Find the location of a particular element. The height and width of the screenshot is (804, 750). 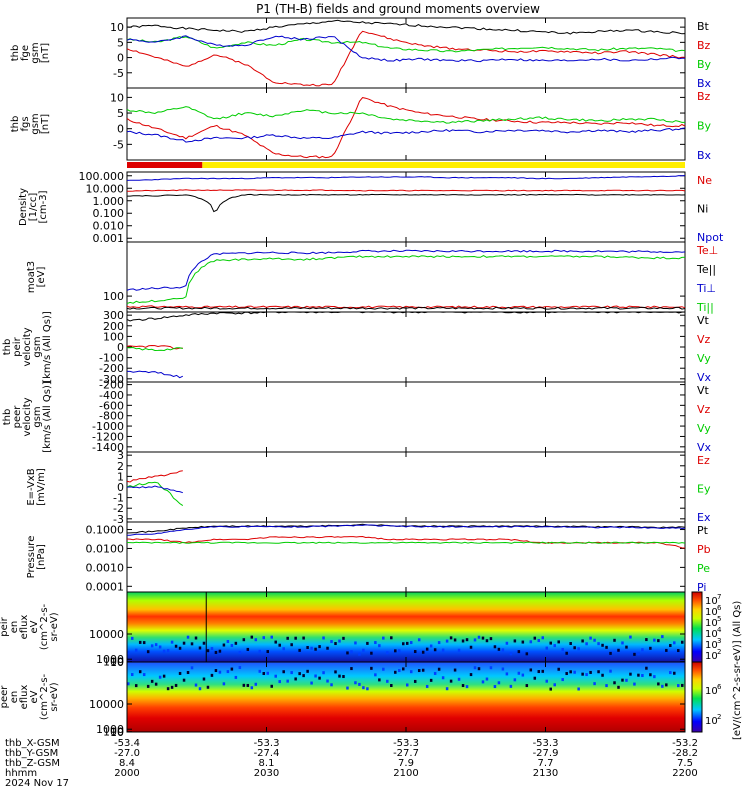

x-axis-value: 2100 is located at coordinates (405, 773).